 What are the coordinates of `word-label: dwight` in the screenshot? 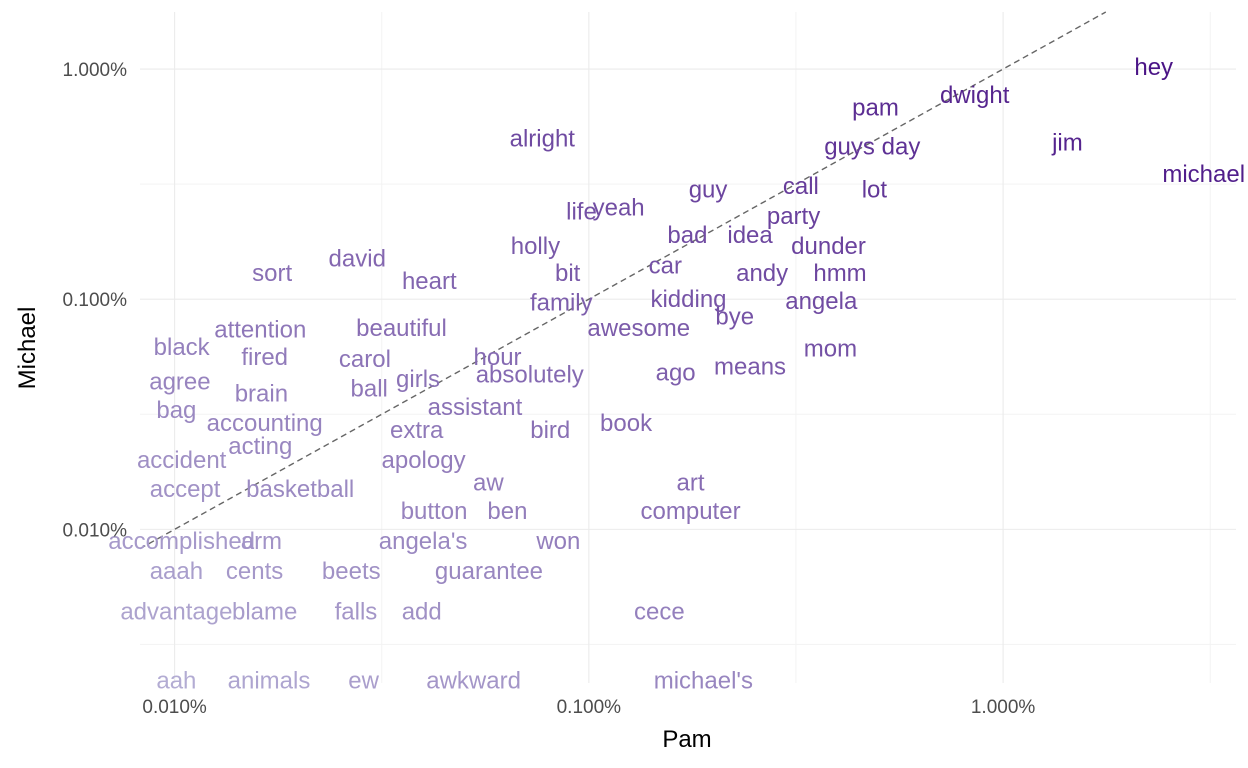 It's located at (975, 95).